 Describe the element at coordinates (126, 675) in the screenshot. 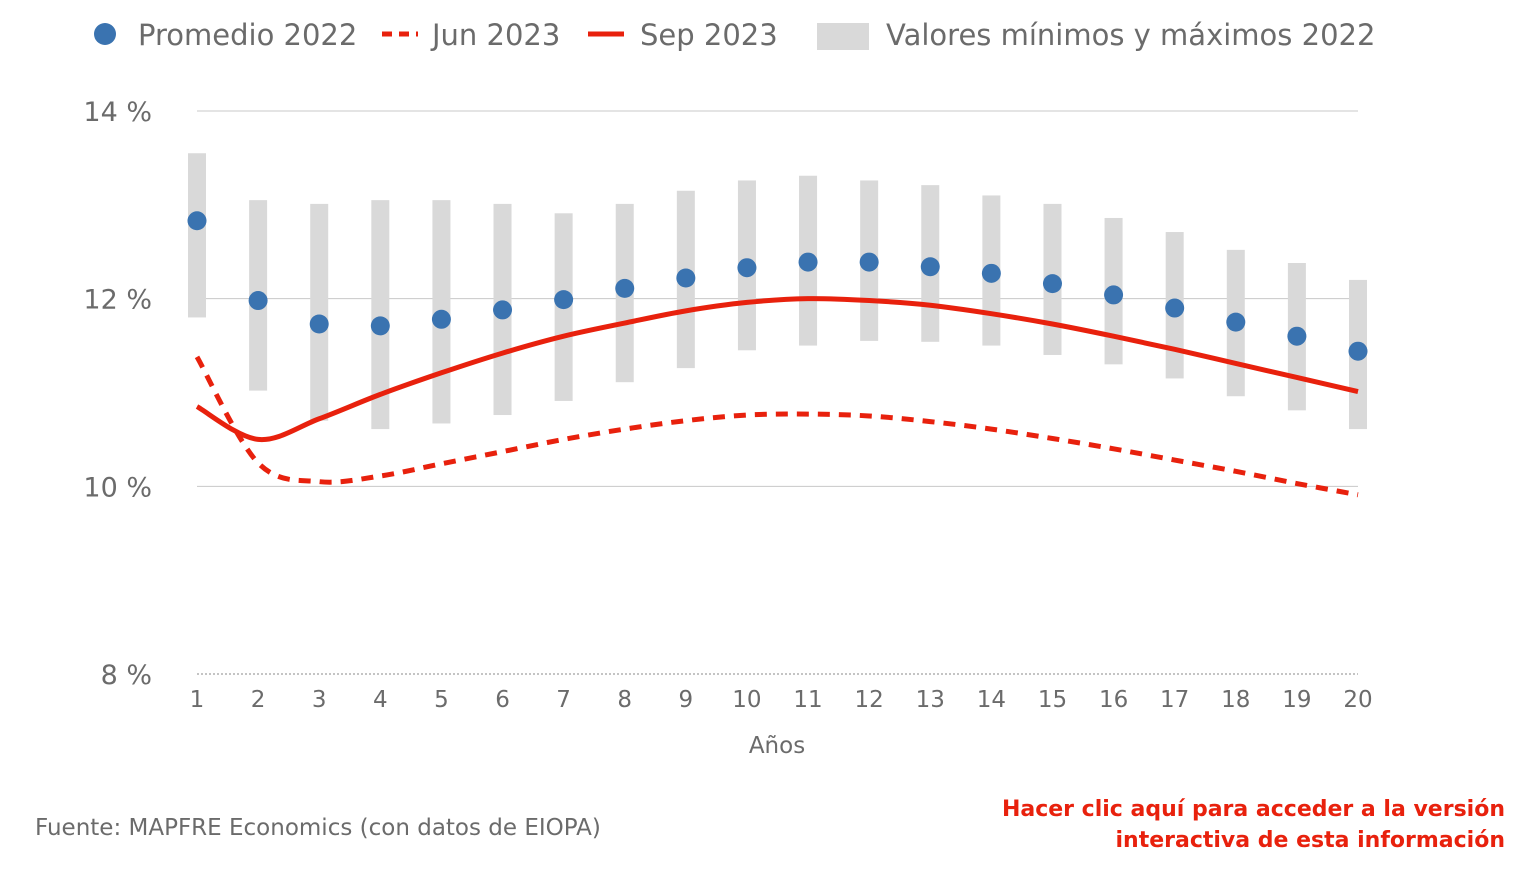

I see `y-tick-label: 8 %` at that location.